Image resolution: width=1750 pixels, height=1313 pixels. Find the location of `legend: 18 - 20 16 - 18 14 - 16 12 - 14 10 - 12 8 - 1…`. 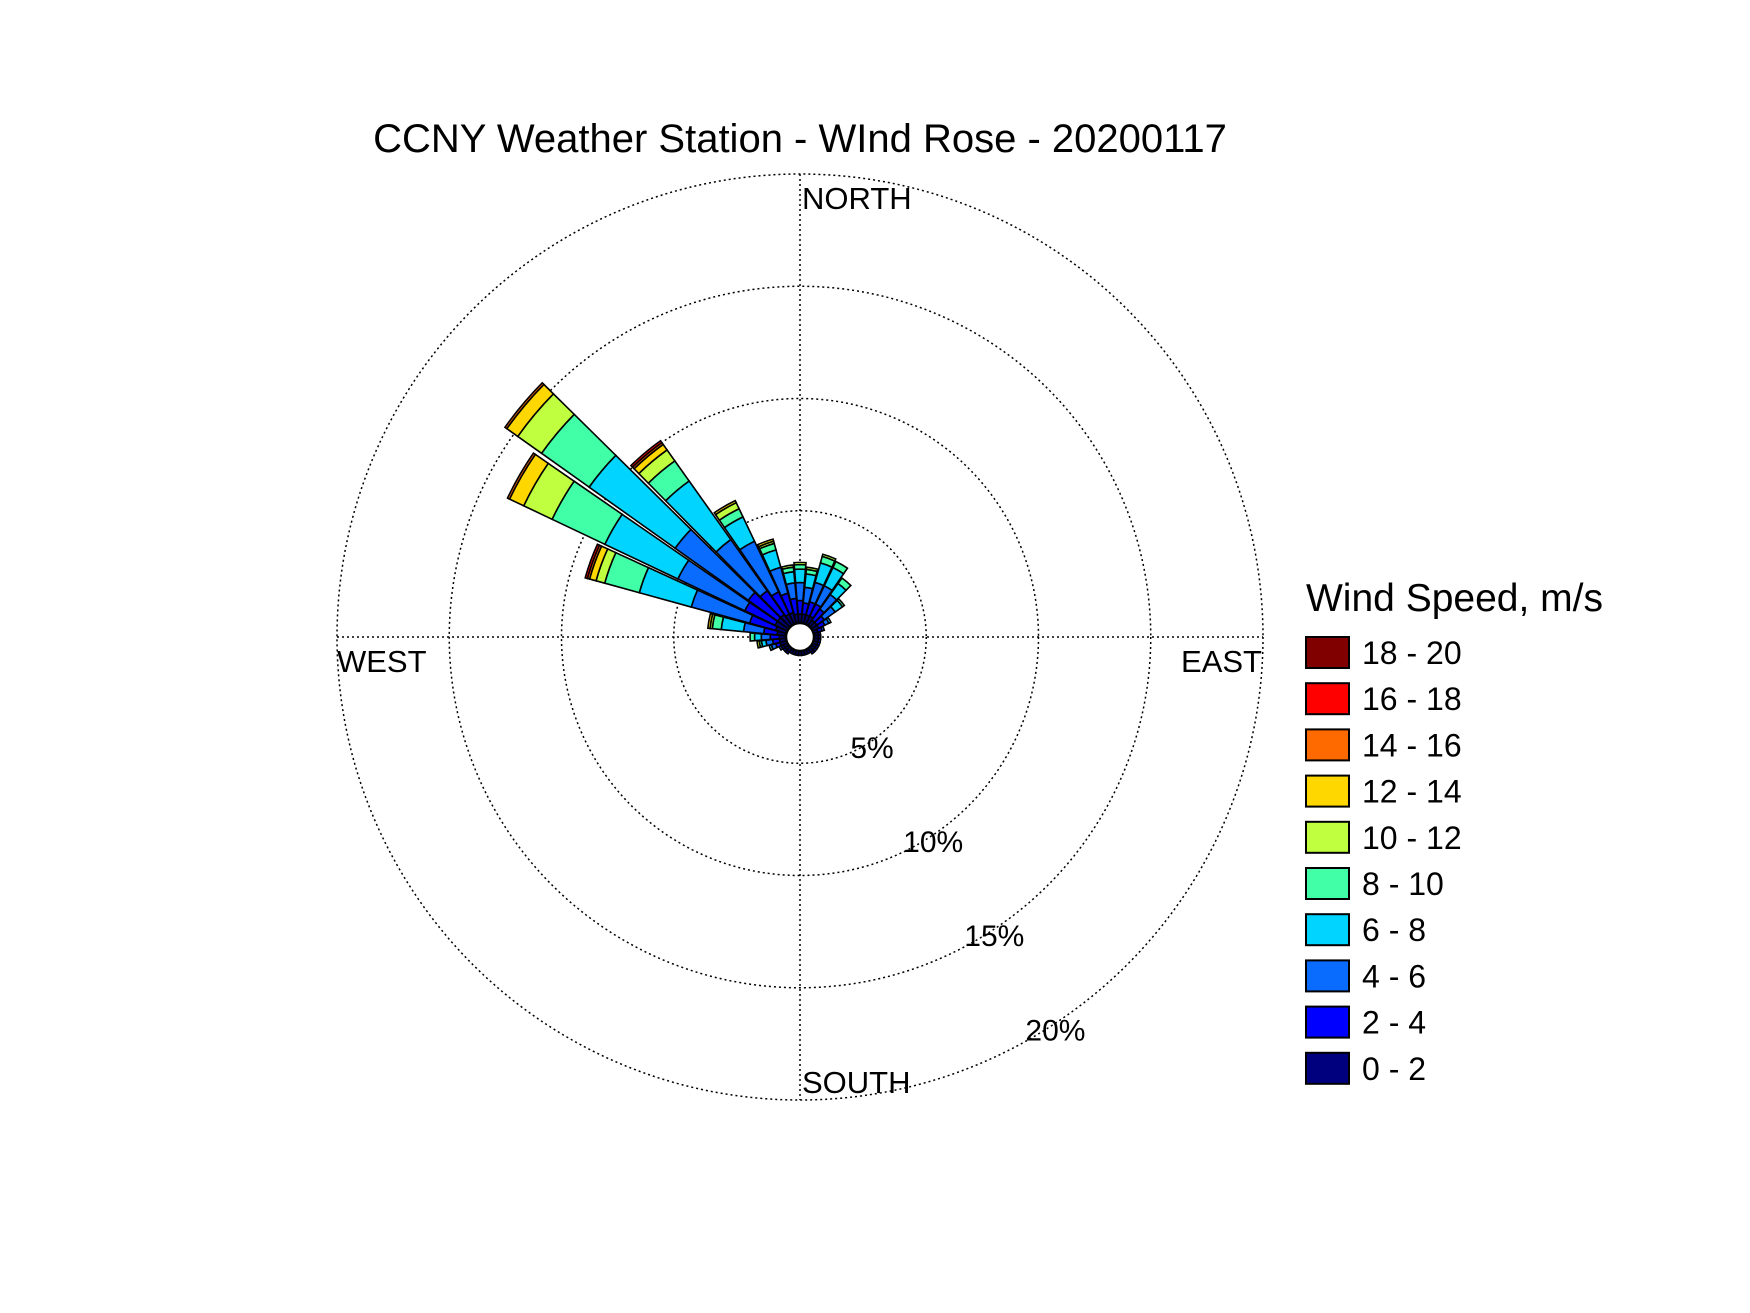

legend: 18 - 20 16 - 18 14 - 16 12 - 14 10 - 12 8 - 1… is located at coordinates (1384, 861).